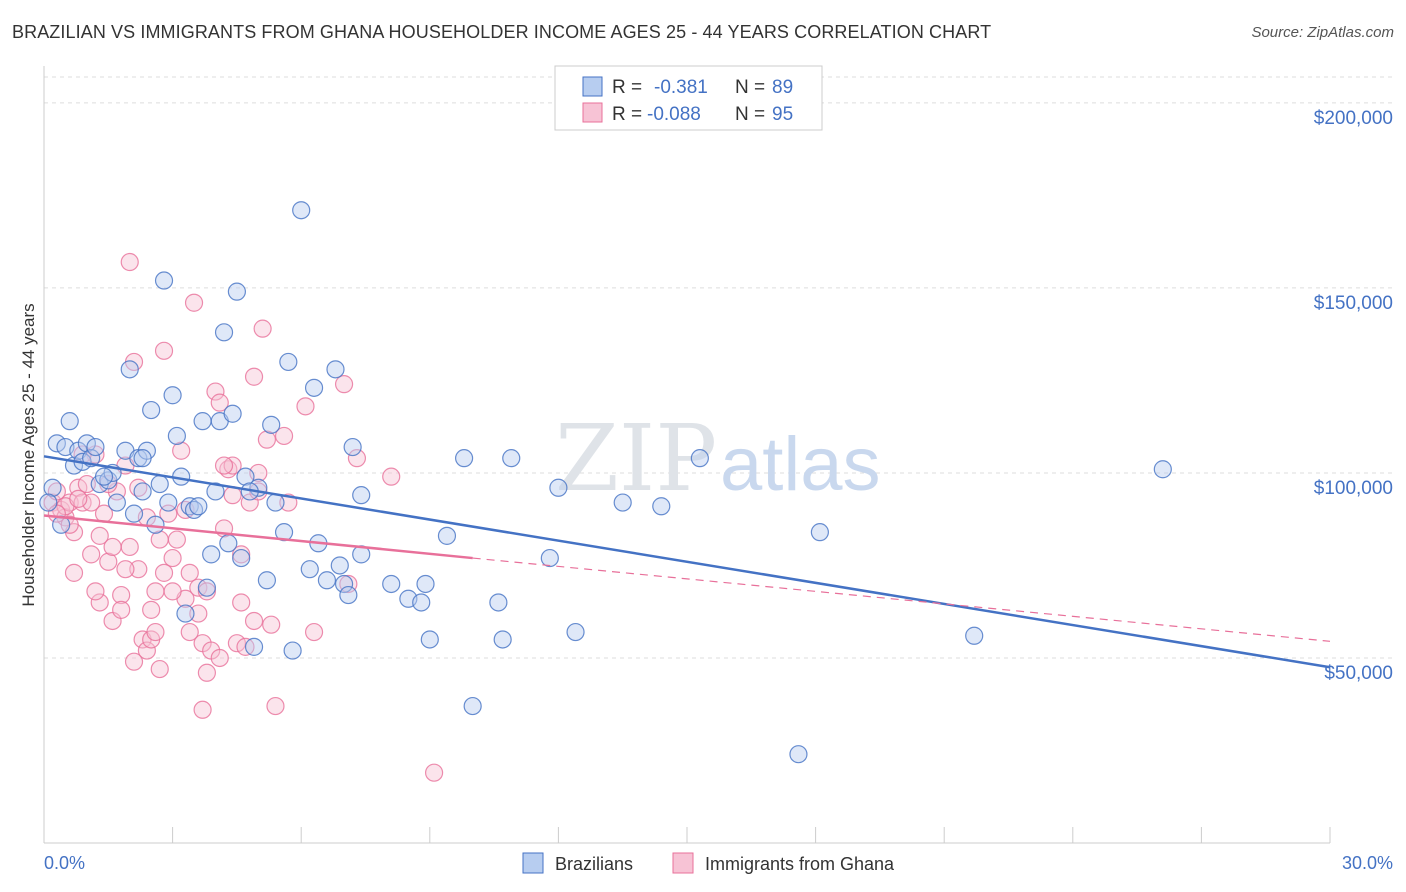 This screenshot has height=892, width=1406. Describe the element at coordinates (681, 87) in the screenshot. I see `legend-r-value-brazilian: -0.381` at that location.